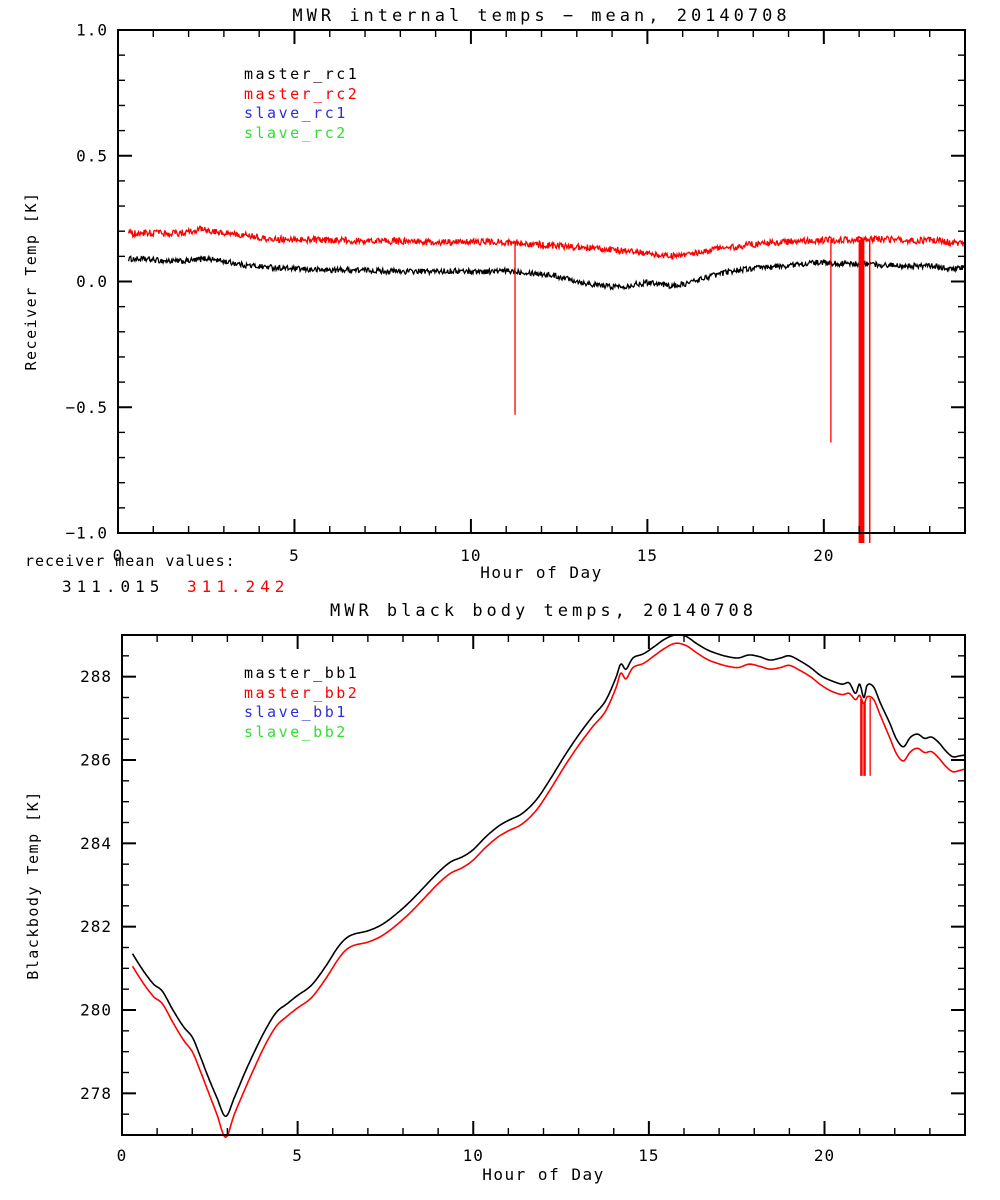 Image resolution: width=1000 pixels, height=1200 pixels. What do you see at coordinates (92, 155) in the screenshot?
I see `y-tick-label: 0.5` at bounding box center [92, 155].